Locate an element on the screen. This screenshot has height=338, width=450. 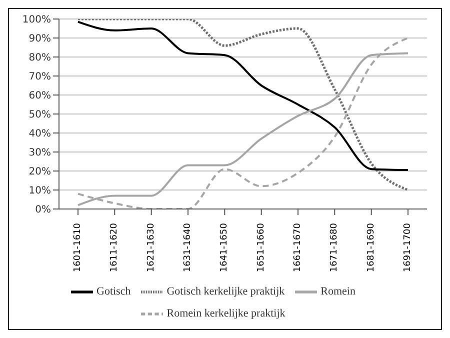
x-tick-label: 1621-1630 is located at coordinates (151, 247).